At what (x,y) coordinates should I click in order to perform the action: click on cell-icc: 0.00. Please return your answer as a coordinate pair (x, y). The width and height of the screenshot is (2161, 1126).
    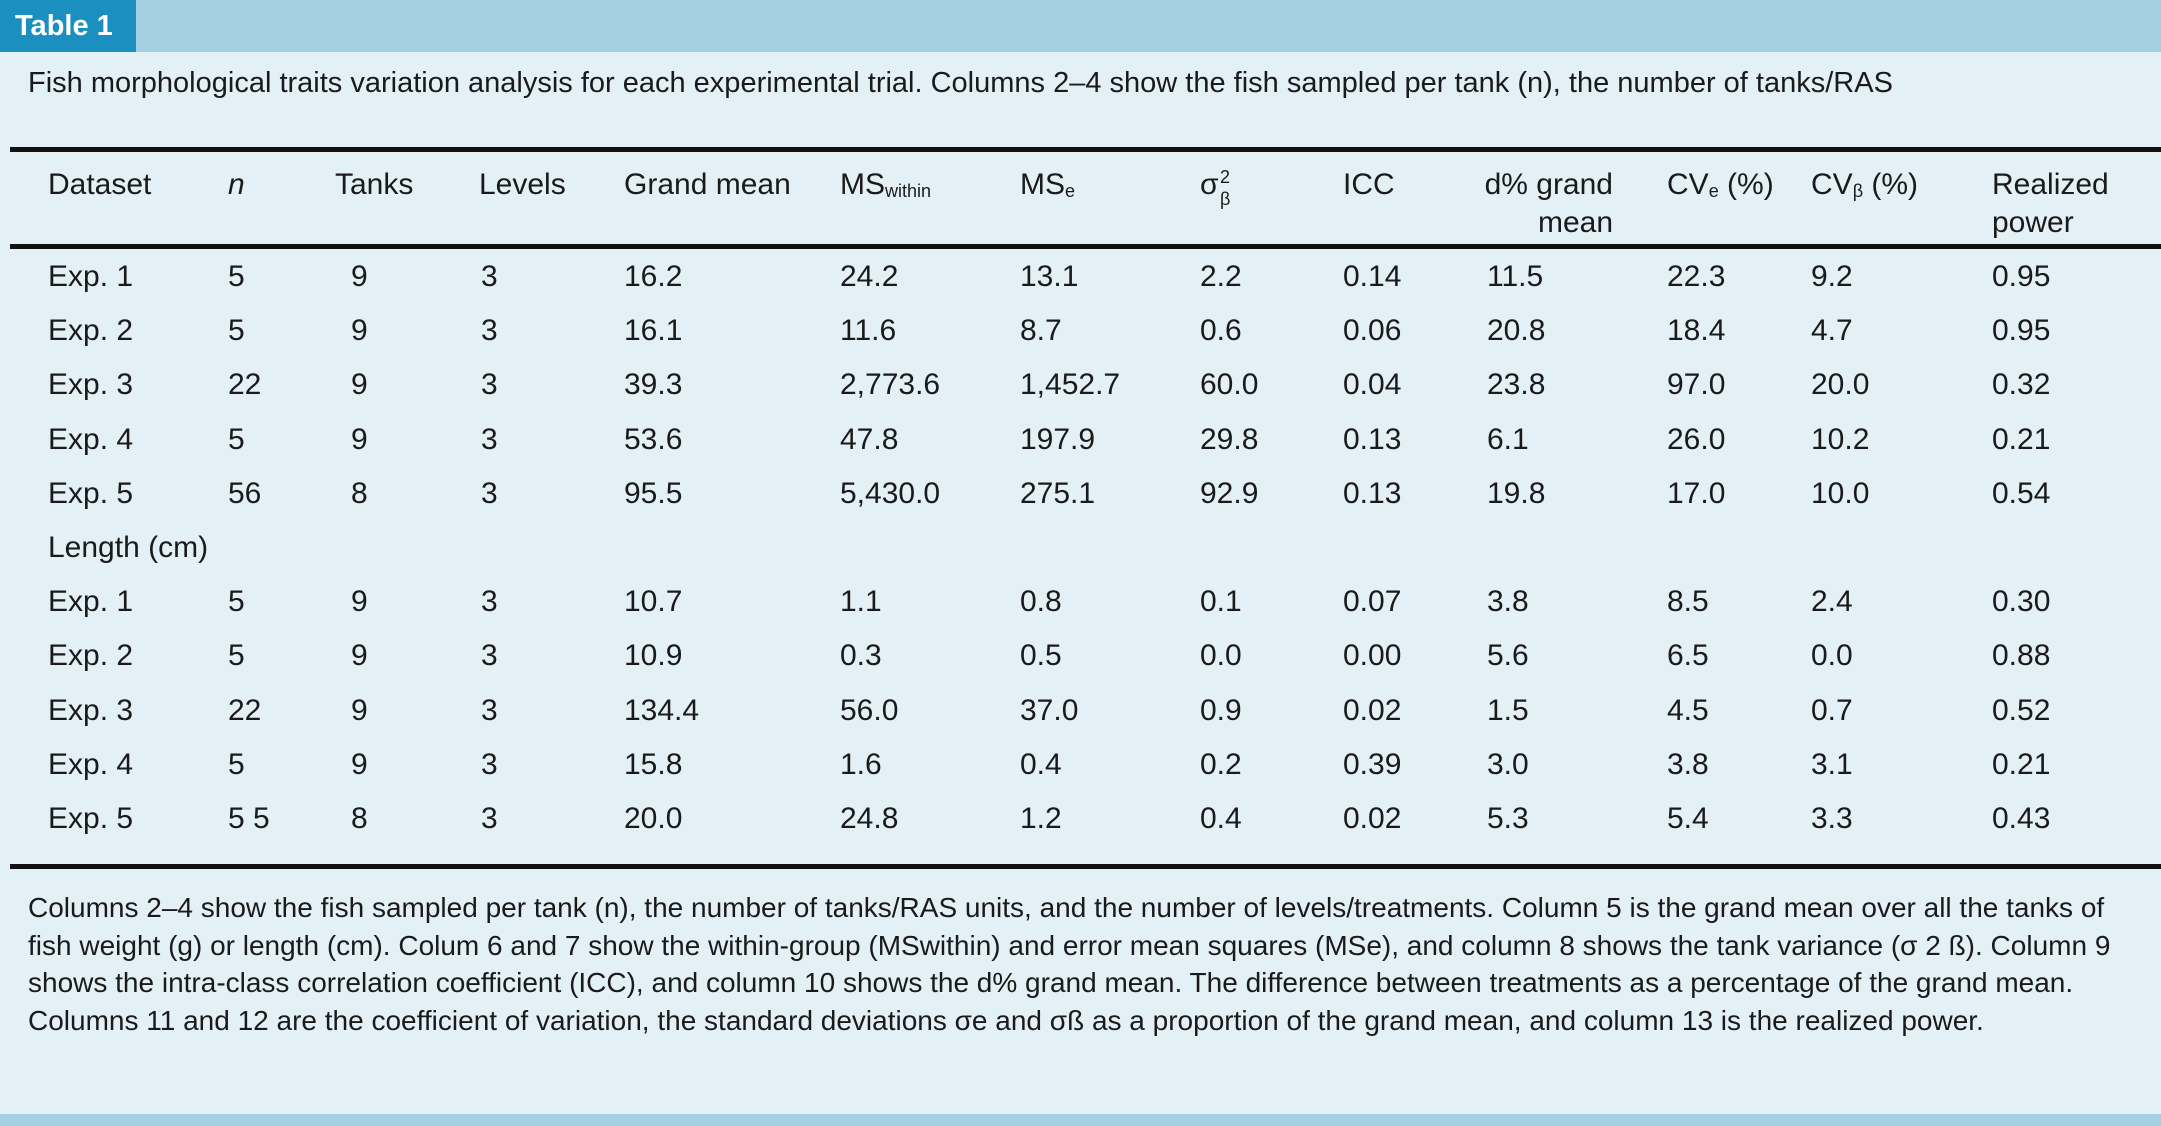
    Looking at the image, I should click on (1372, 655).